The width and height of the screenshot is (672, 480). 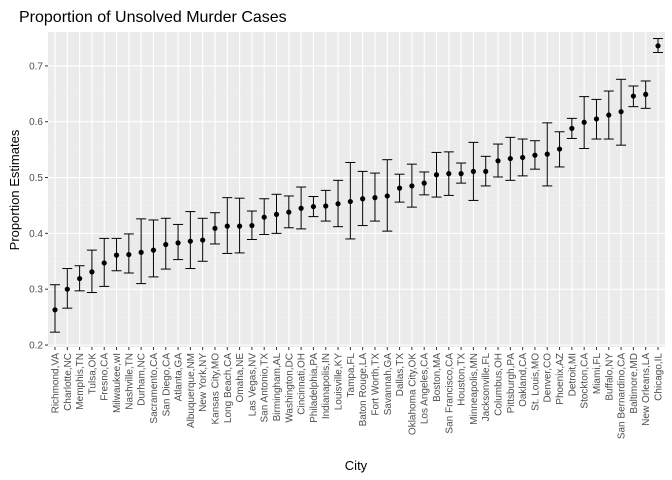 What do you see at coordinates (38, 206) in the screenshot?
I see `y-axis: 0.2 0.3 0.4 0.5 0.6 0.7` at bounding box center [38, 206].